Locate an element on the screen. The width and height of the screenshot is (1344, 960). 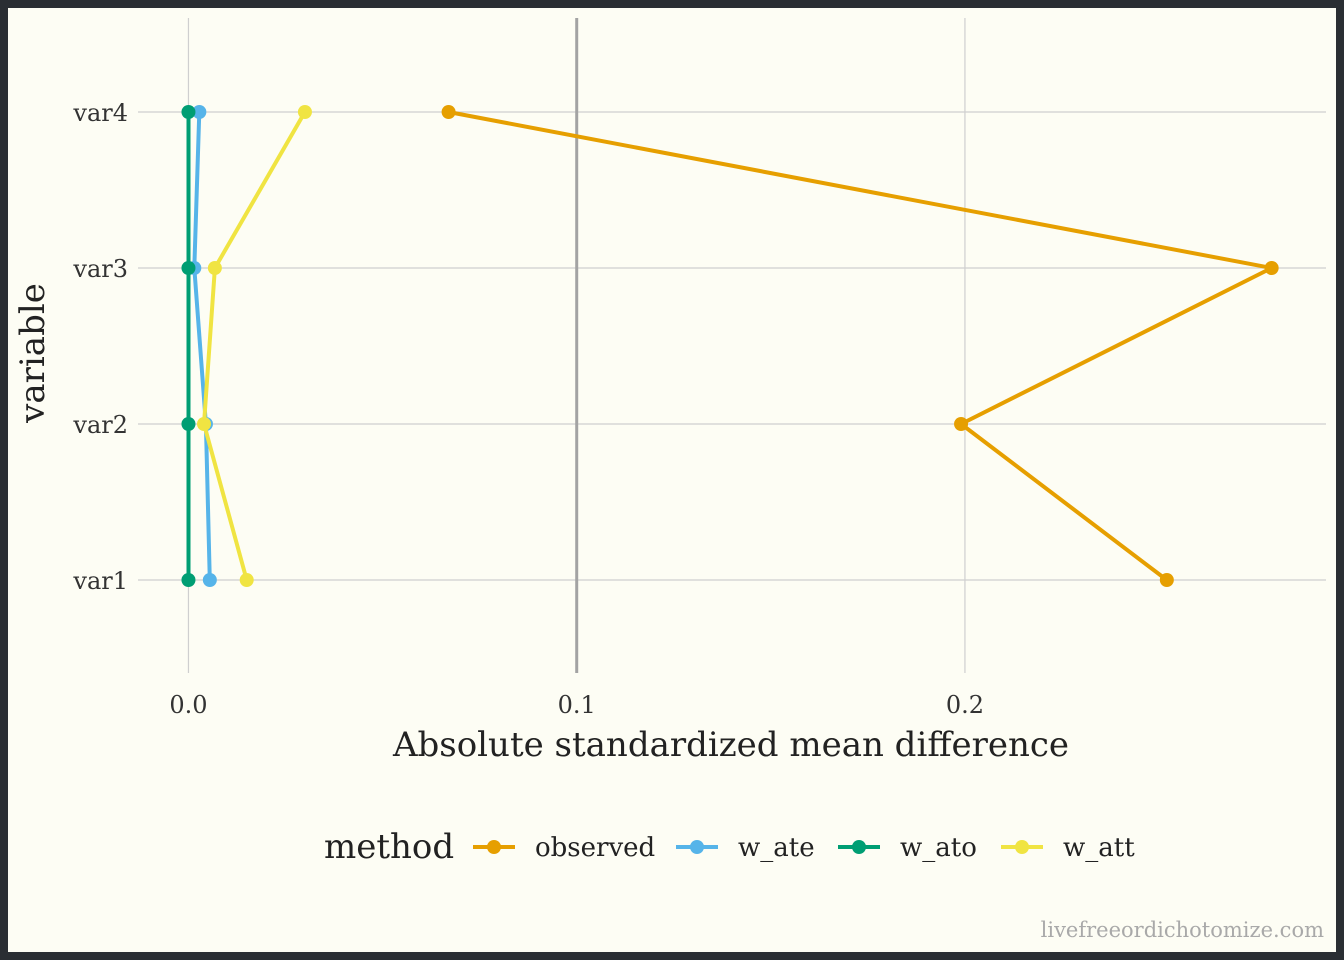
x-tick-0.2: 0.2 is located at coordinates (965, 705).